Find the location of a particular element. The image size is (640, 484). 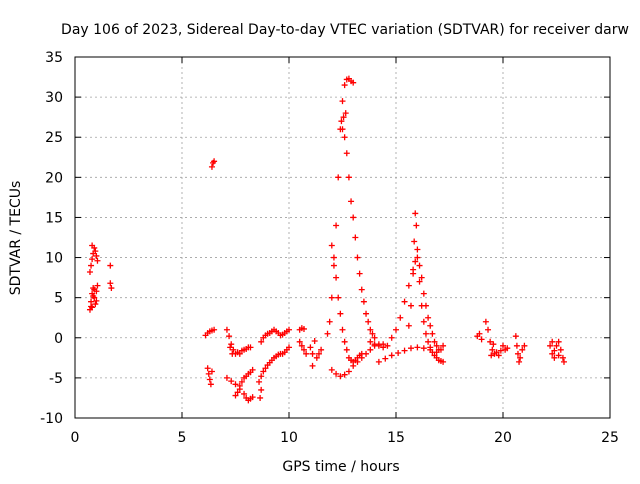

y-tick-label: 20 is located at coordinates (54, 178).